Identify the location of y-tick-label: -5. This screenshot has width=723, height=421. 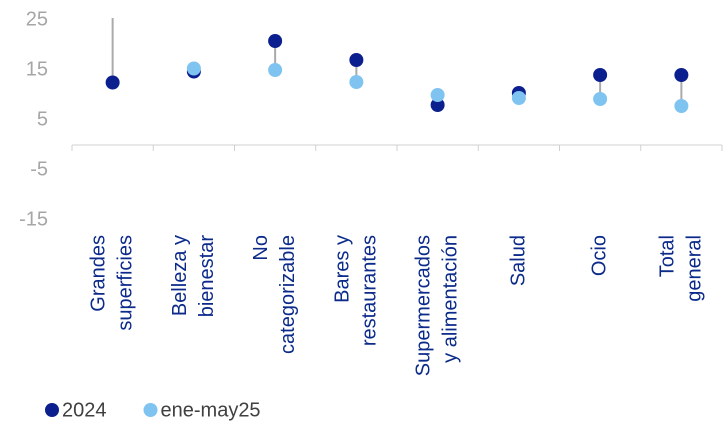
(39, 169).